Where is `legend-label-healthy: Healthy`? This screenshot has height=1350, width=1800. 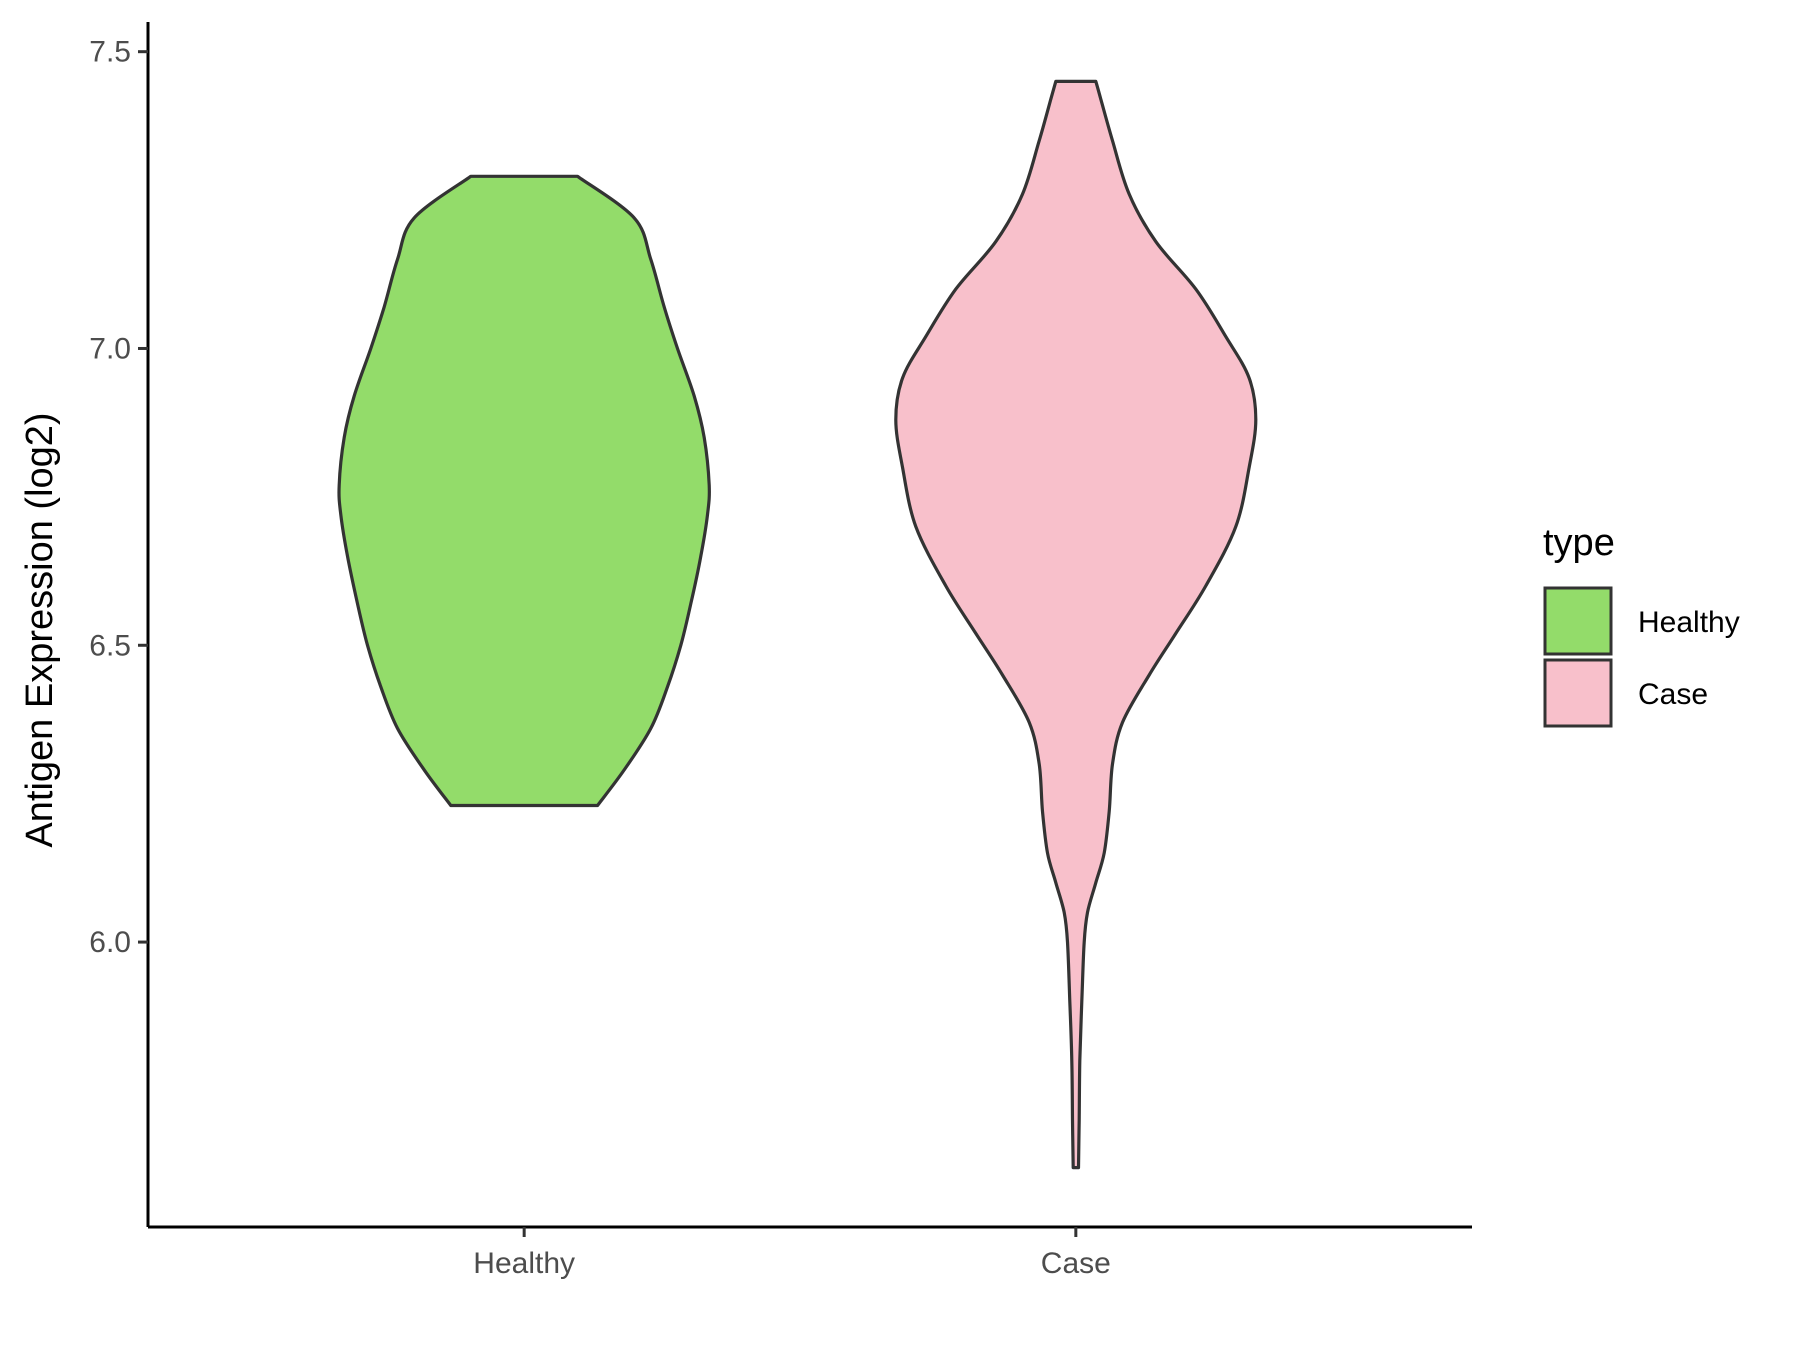
legend-label-healthy: Healthy is located at coordinates (1689, 622).